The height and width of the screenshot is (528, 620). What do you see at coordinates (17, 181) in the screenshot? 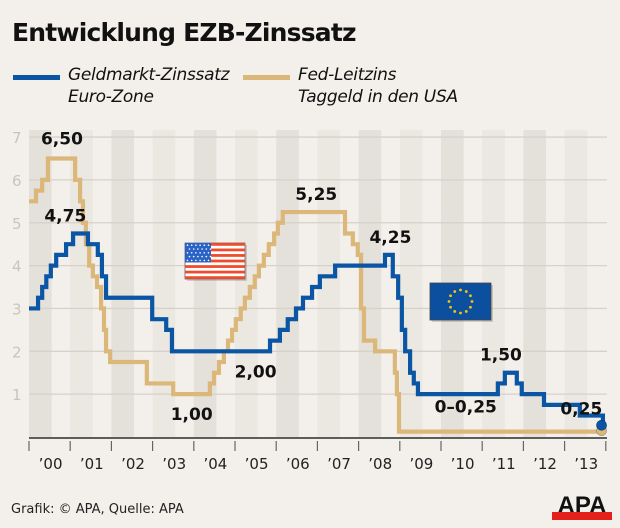
I see `y-tick-label: 6` at bounding box center [17, 181].